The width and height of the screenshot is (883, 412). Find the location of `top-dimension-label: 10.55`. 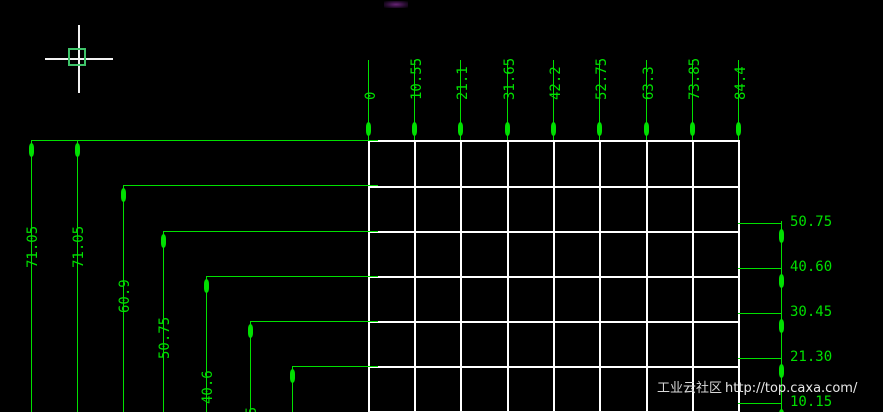

top-dimension-label: 10.55 is located at coordinates (417, 78).